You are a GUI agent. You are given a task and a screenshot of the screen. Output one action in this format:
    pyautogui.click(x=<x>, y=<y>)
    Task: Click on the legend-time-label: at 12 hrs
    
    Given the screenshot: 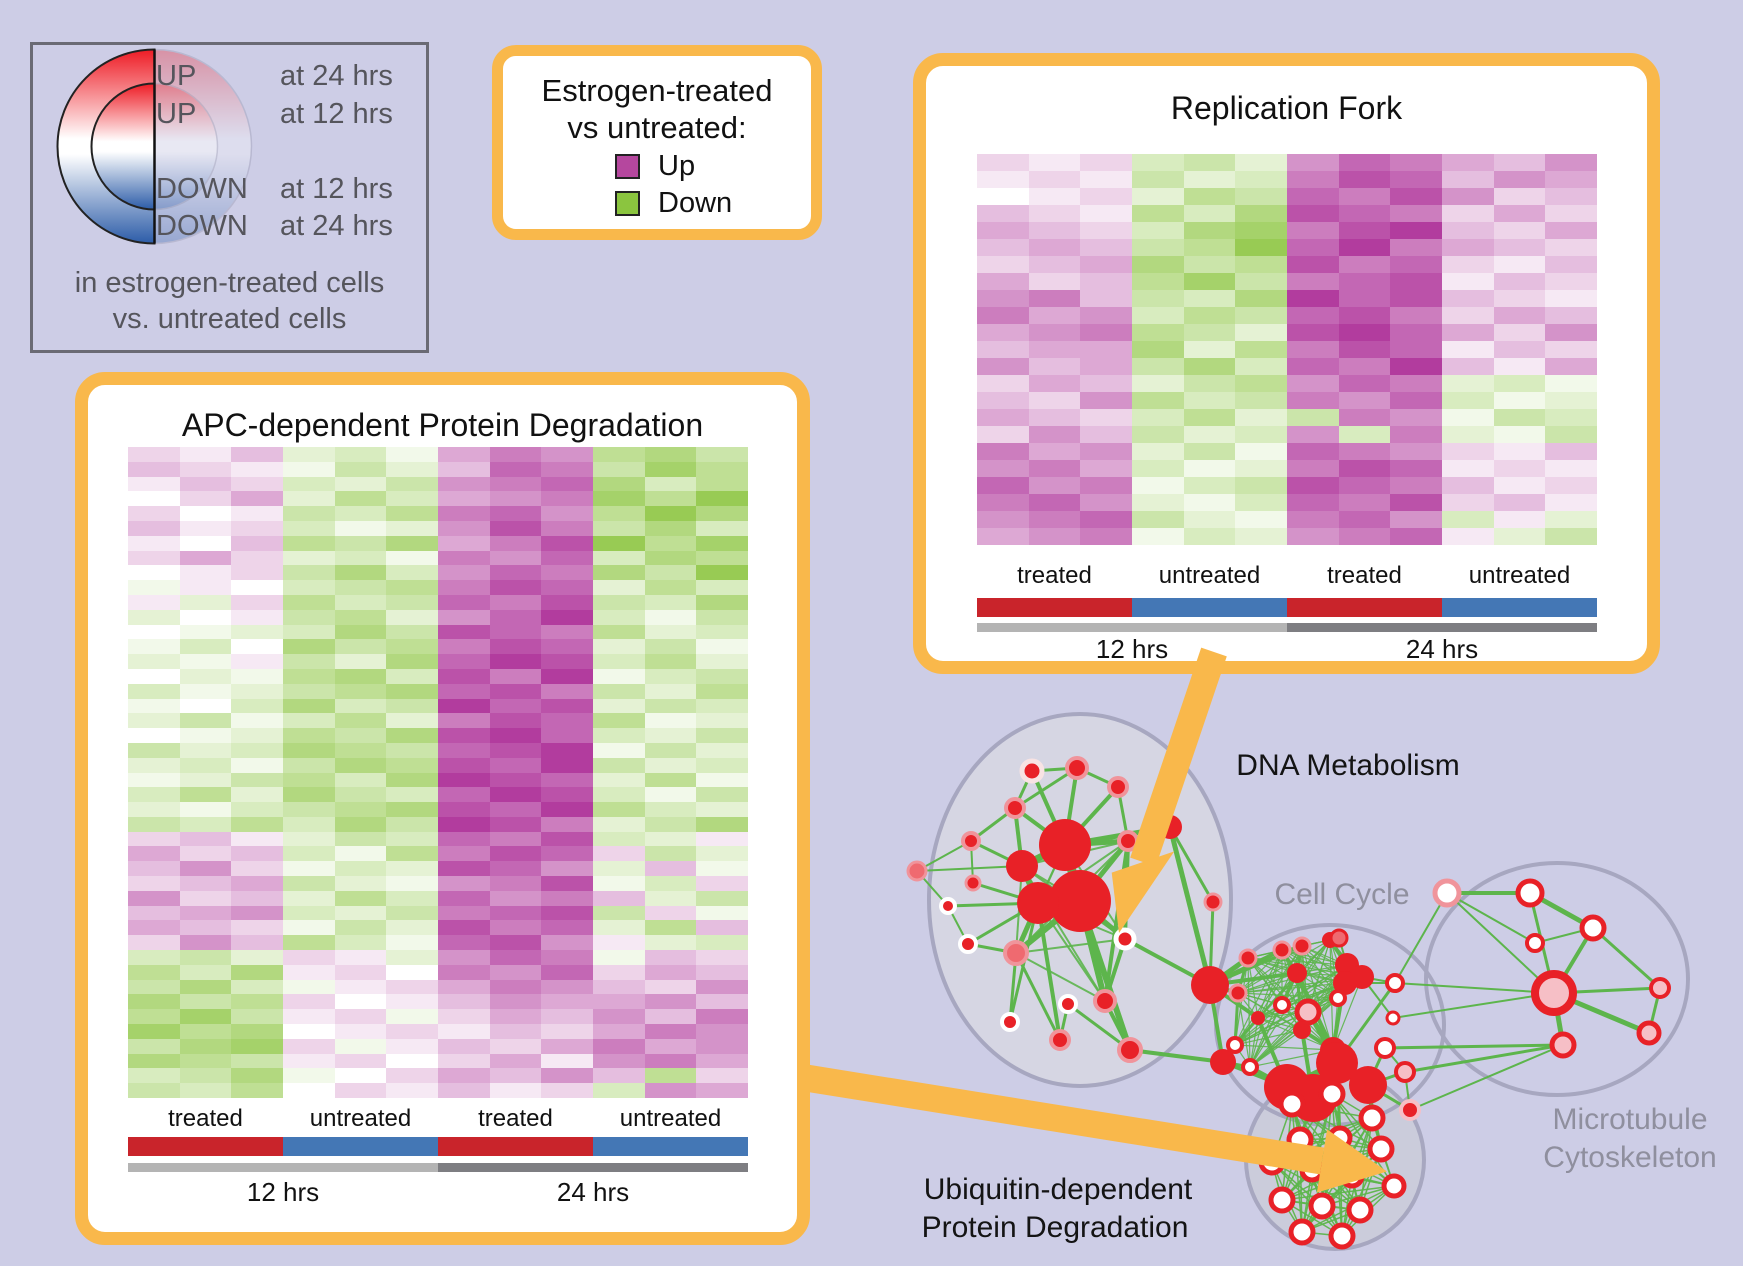 What is the action you would take?
    pyautogui.click(x=336, y=189)
    